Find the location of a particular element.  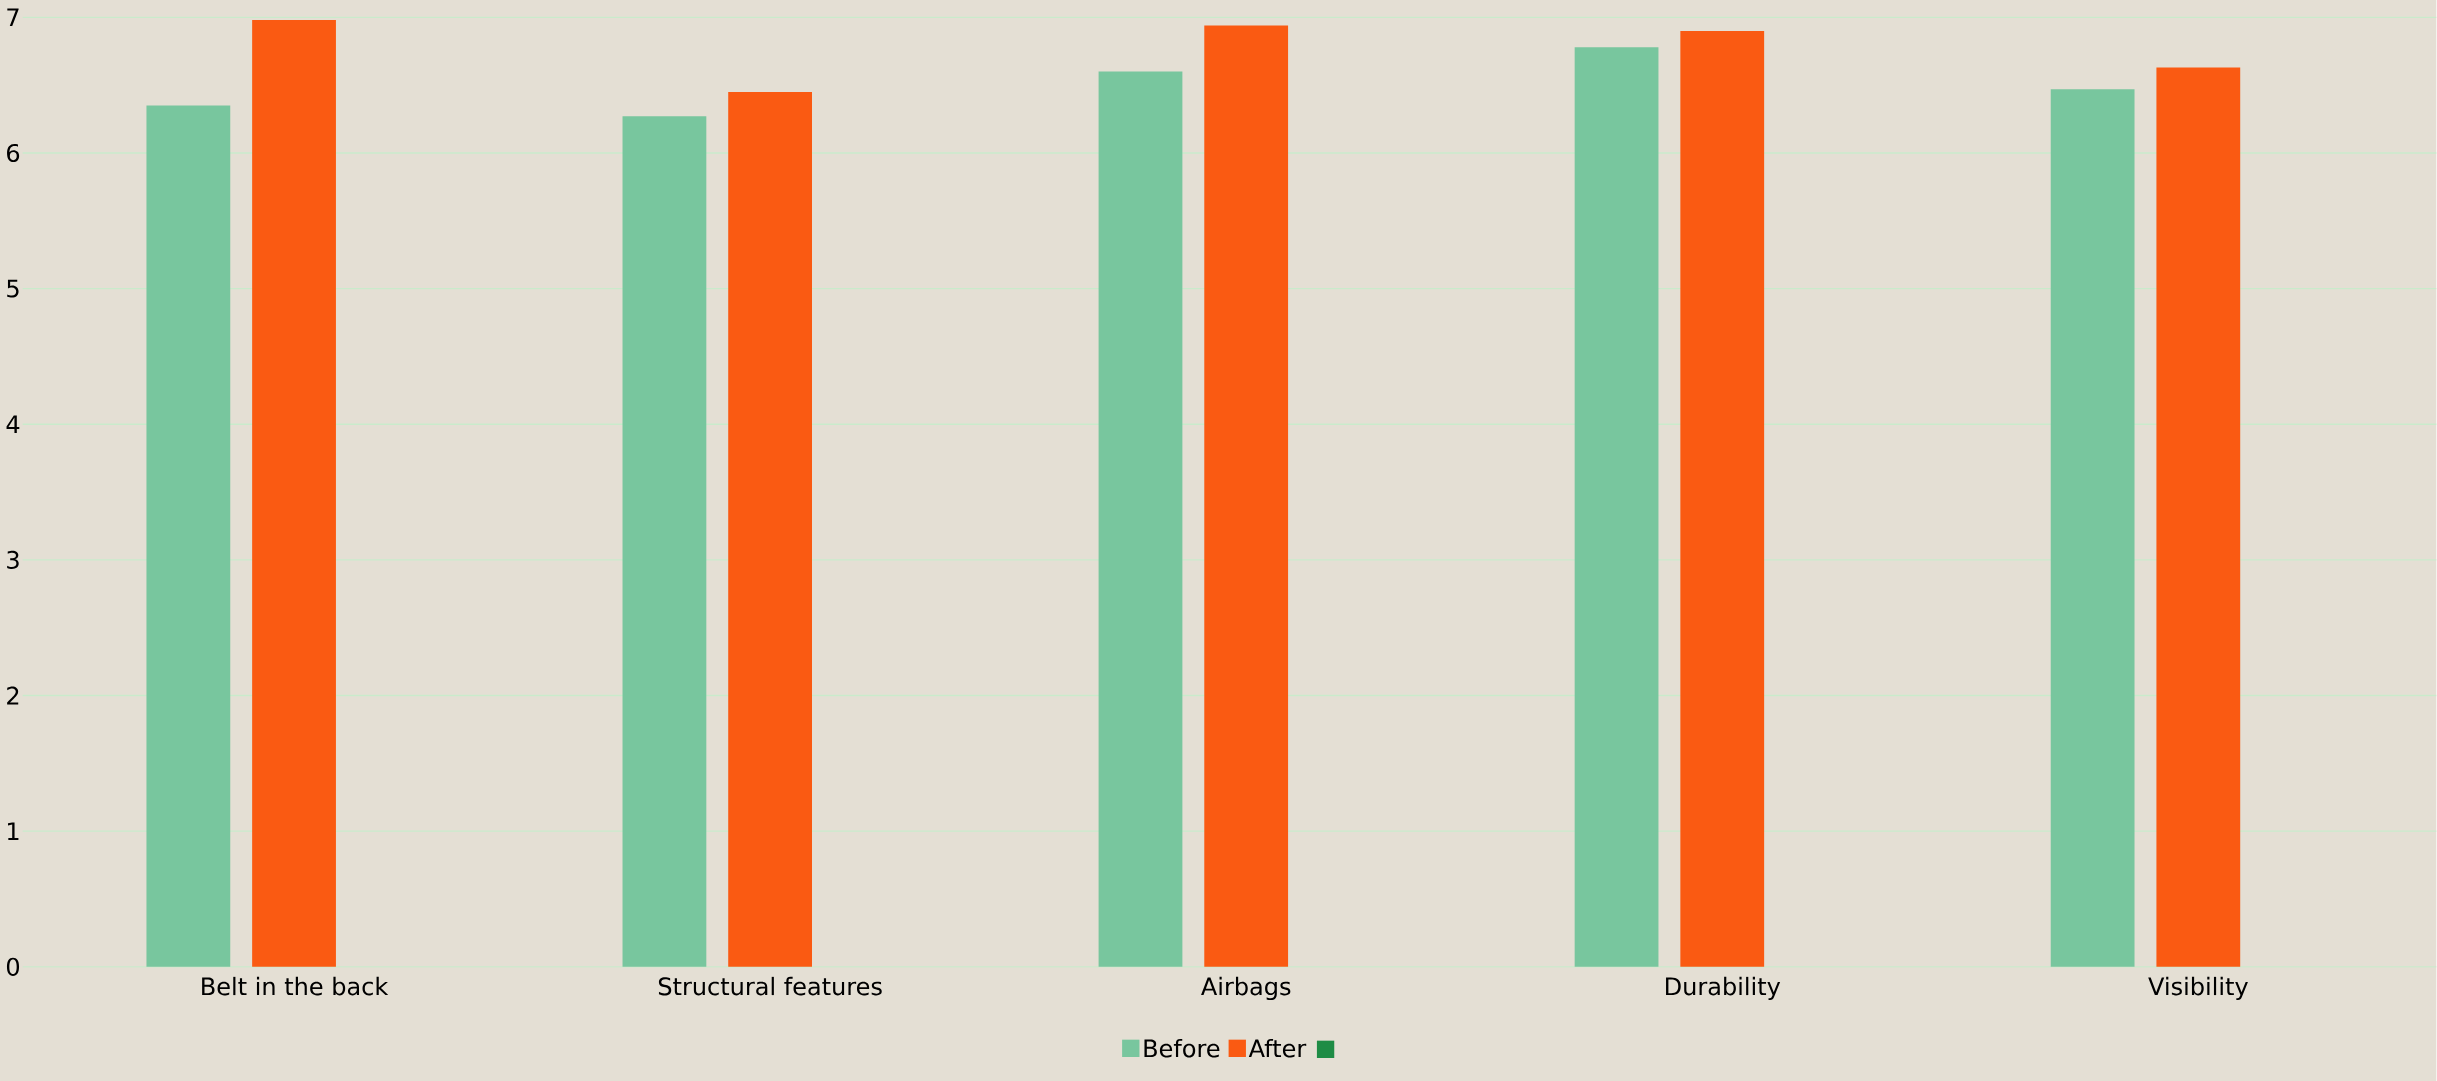

y-tick-label: 4 is located at coordinates (13, 424).